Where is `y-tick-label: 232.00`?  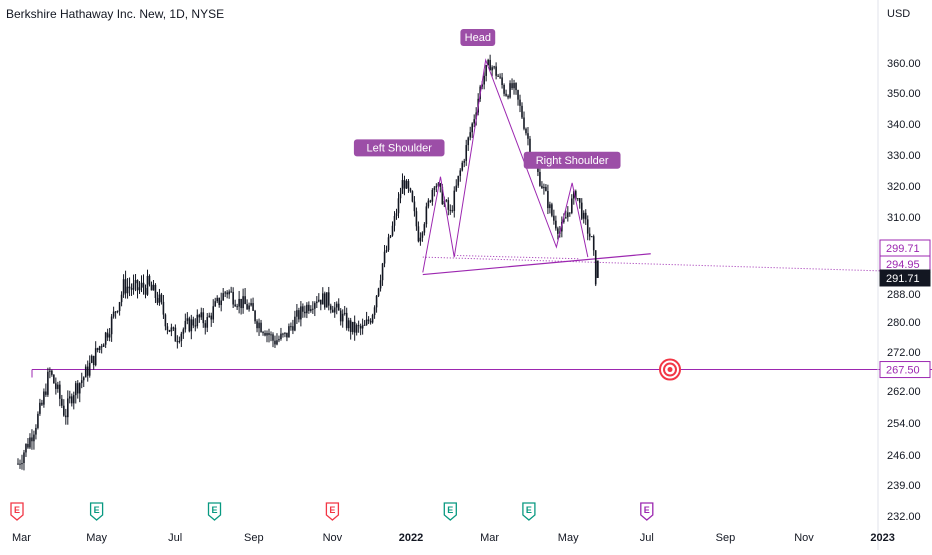 y-tick-label: 232.00 is located at coordinates (904, 517).